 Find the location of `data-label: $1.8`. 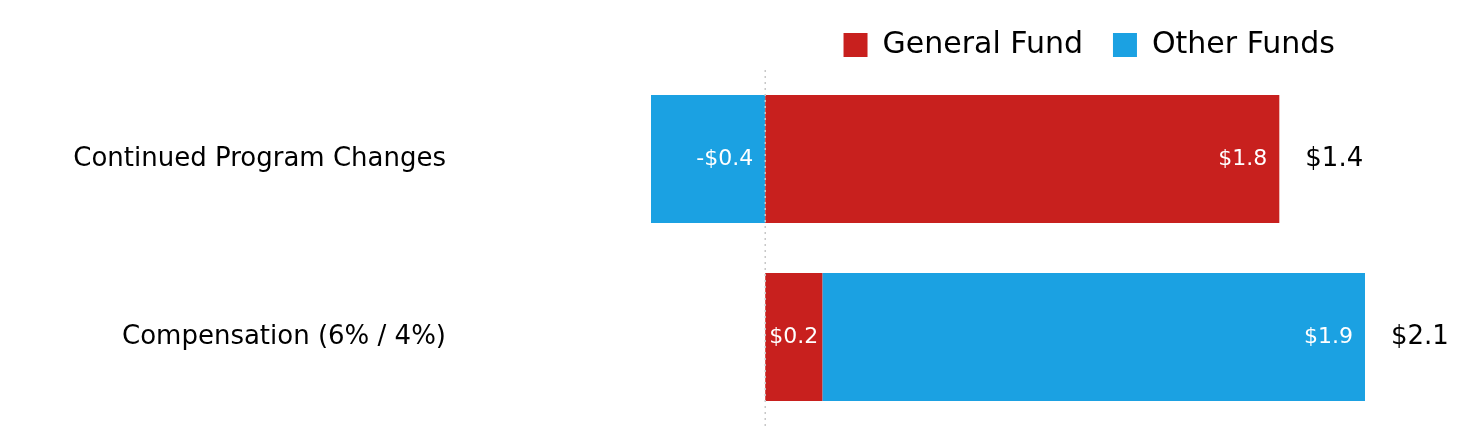

data-label: $1.8 is located at coordinates (1243, 157).